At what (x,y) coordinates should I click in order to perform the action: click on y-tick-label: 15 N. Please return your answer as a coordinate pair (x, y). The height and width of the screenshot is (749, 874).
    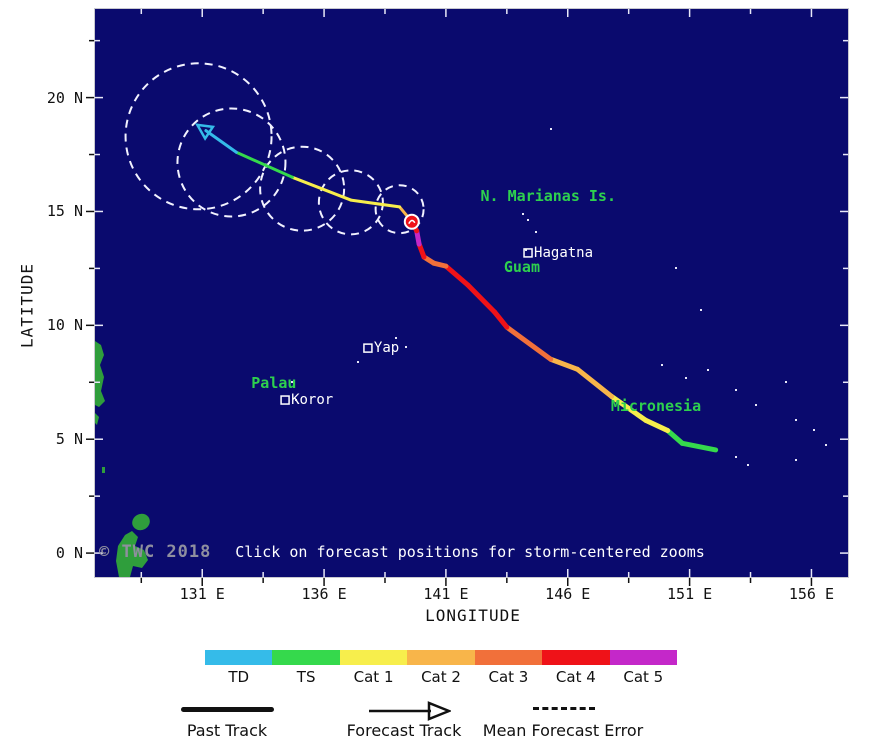
    Looking at the image, I should click on (64, 211).